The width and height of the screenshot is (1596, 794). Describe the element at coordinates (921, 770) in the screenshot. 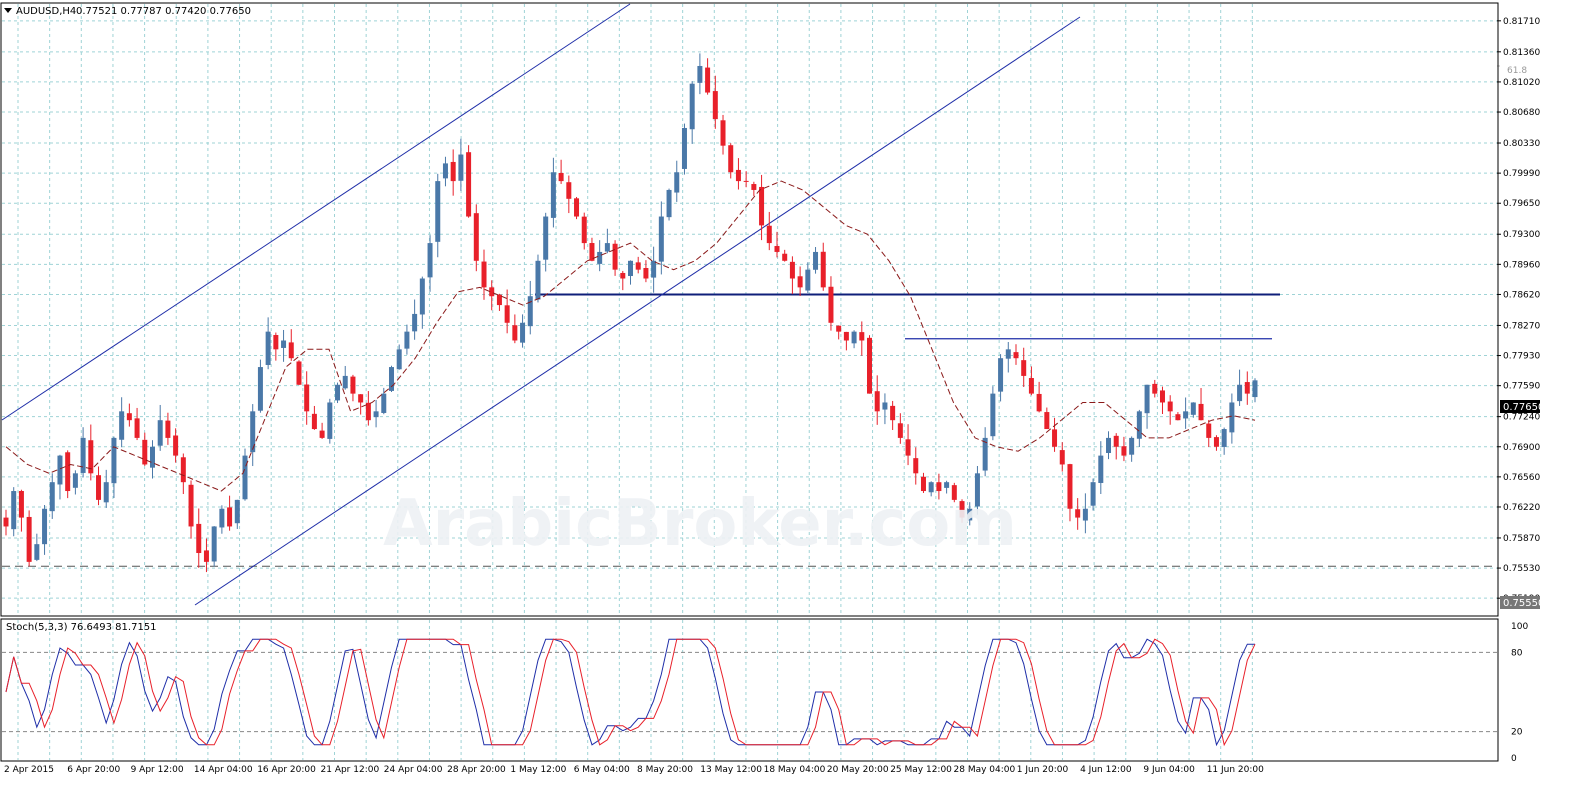

I see `x-tick-label: 25 May 12:00` at that location.